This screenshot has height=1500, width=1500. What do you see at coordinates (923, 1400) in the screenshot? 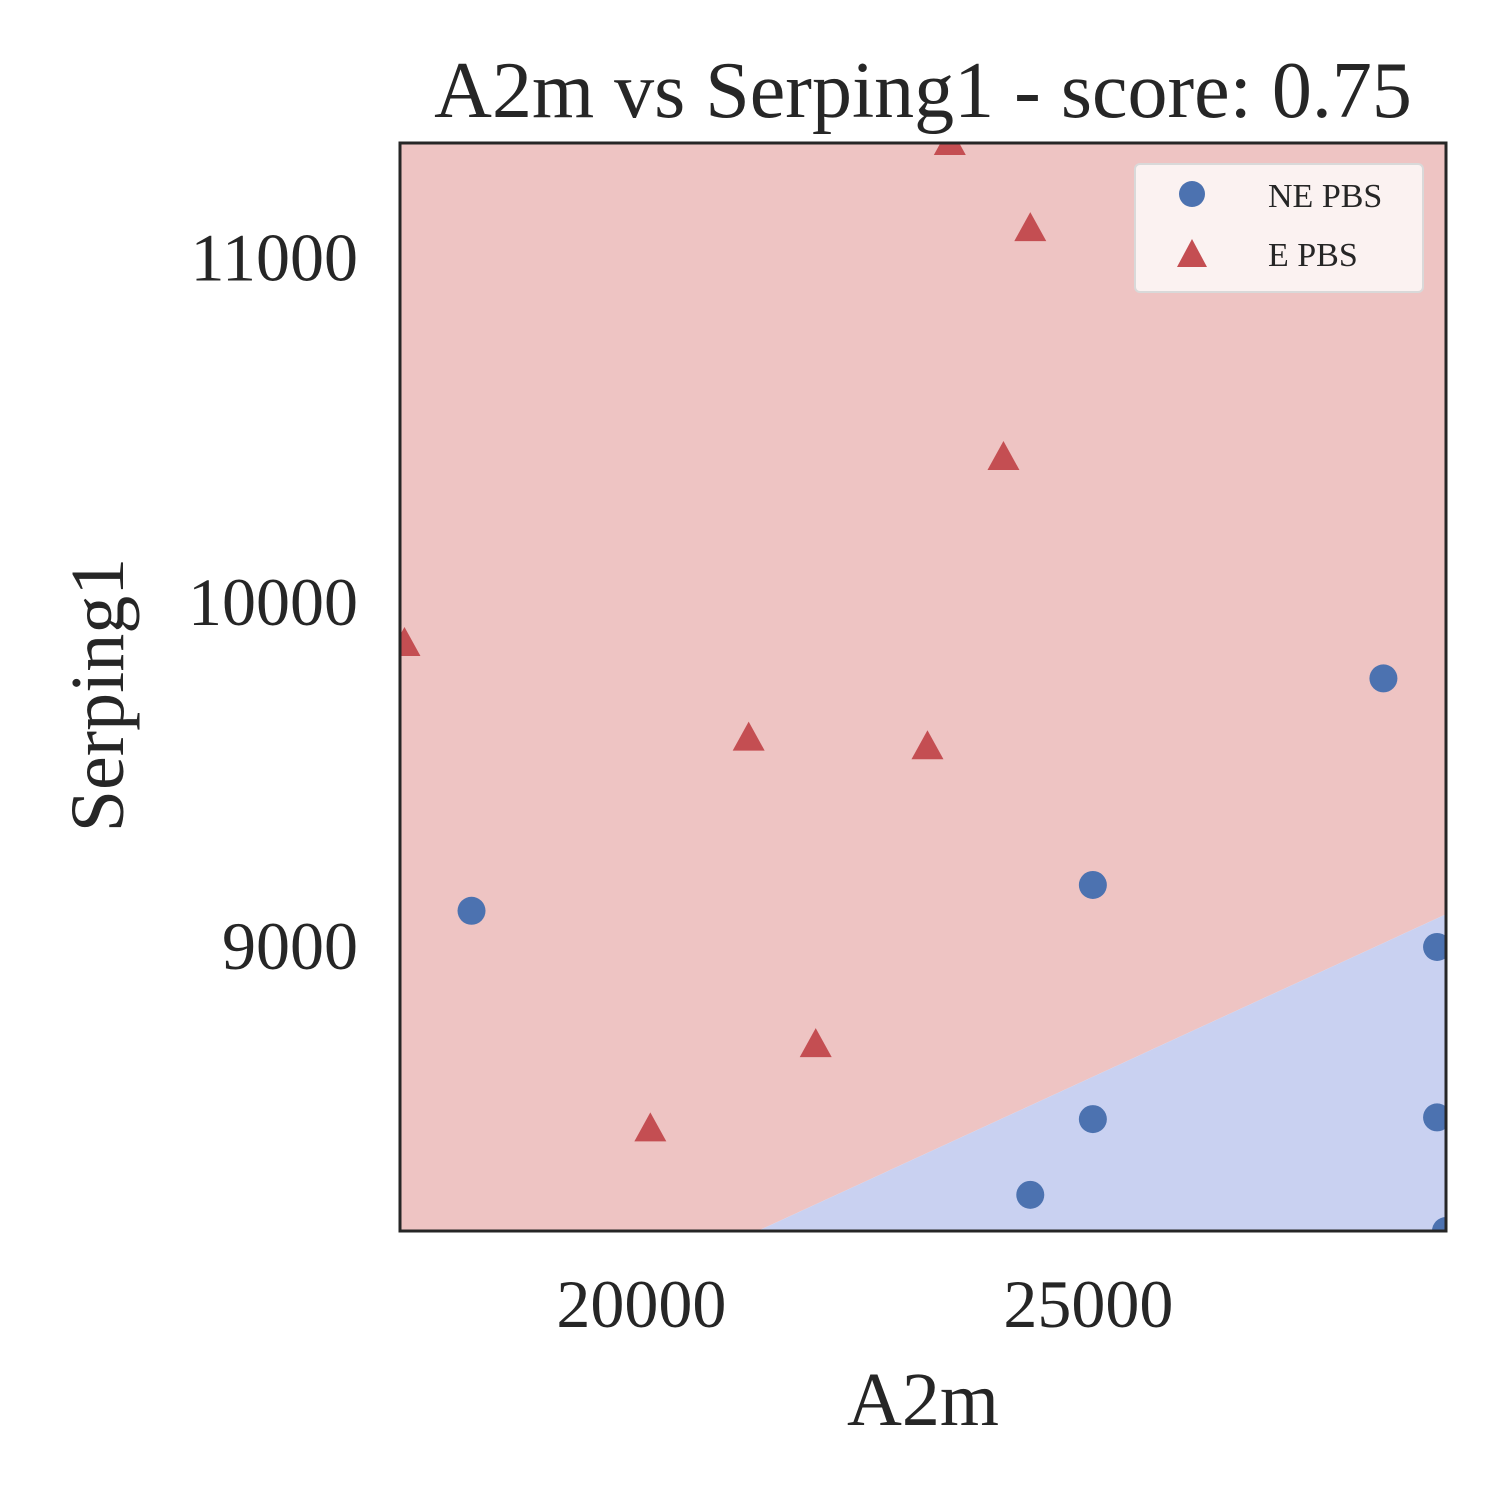
I see `x-axis-label: A2m` at bounding box center [923, 1400].